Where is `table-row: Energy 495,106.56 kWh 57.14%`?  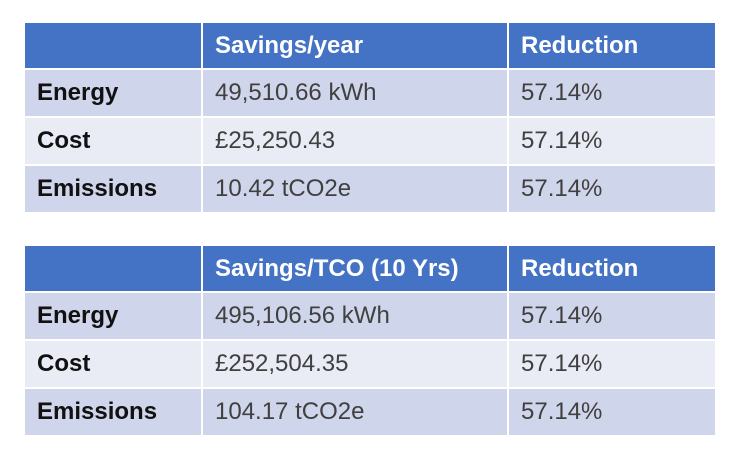
table-row: Energy 495,106.56 kWh 57.14% is located at coordinates (370, 316).